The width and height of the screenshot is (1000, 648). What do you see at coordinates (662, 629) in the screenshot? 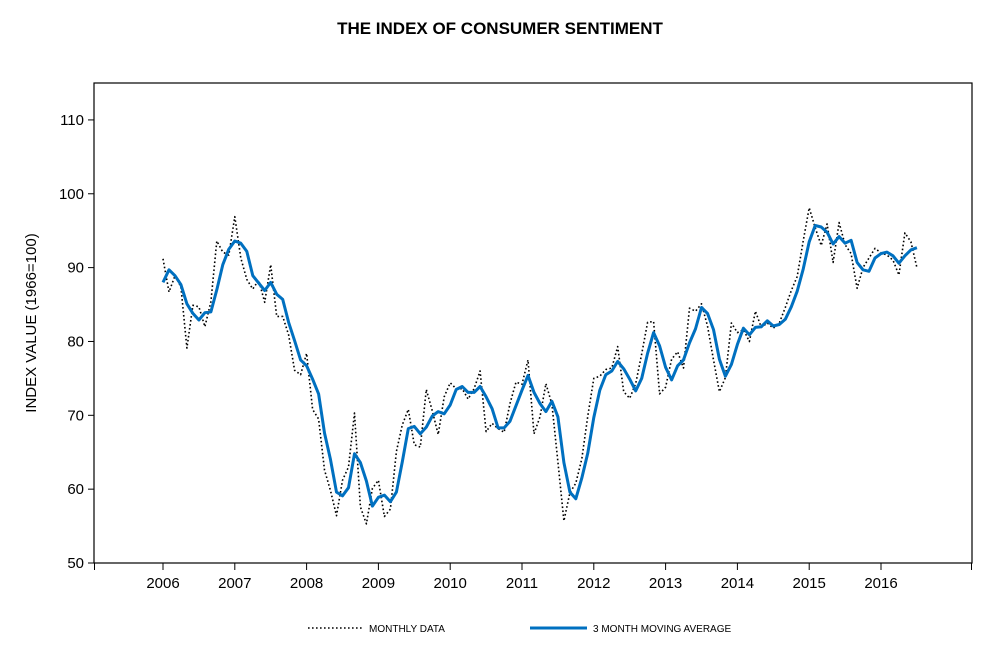
I see `legend-label-average: 3 MONTH MOVING AVERAGE` at bounding box center [662, 629].